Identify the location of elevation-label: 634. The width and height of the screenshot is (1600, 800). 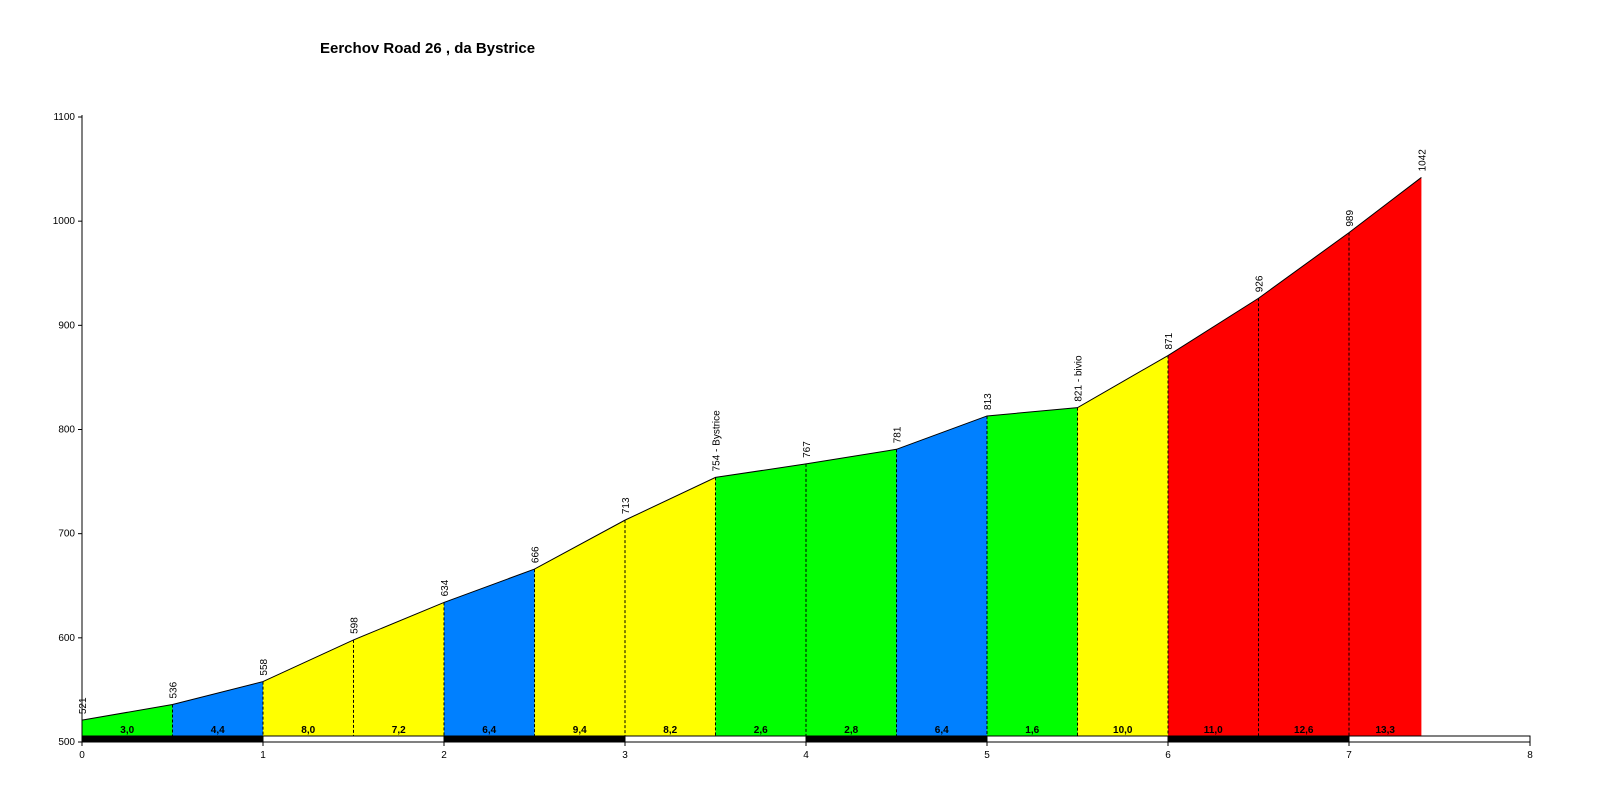
(445, 587).